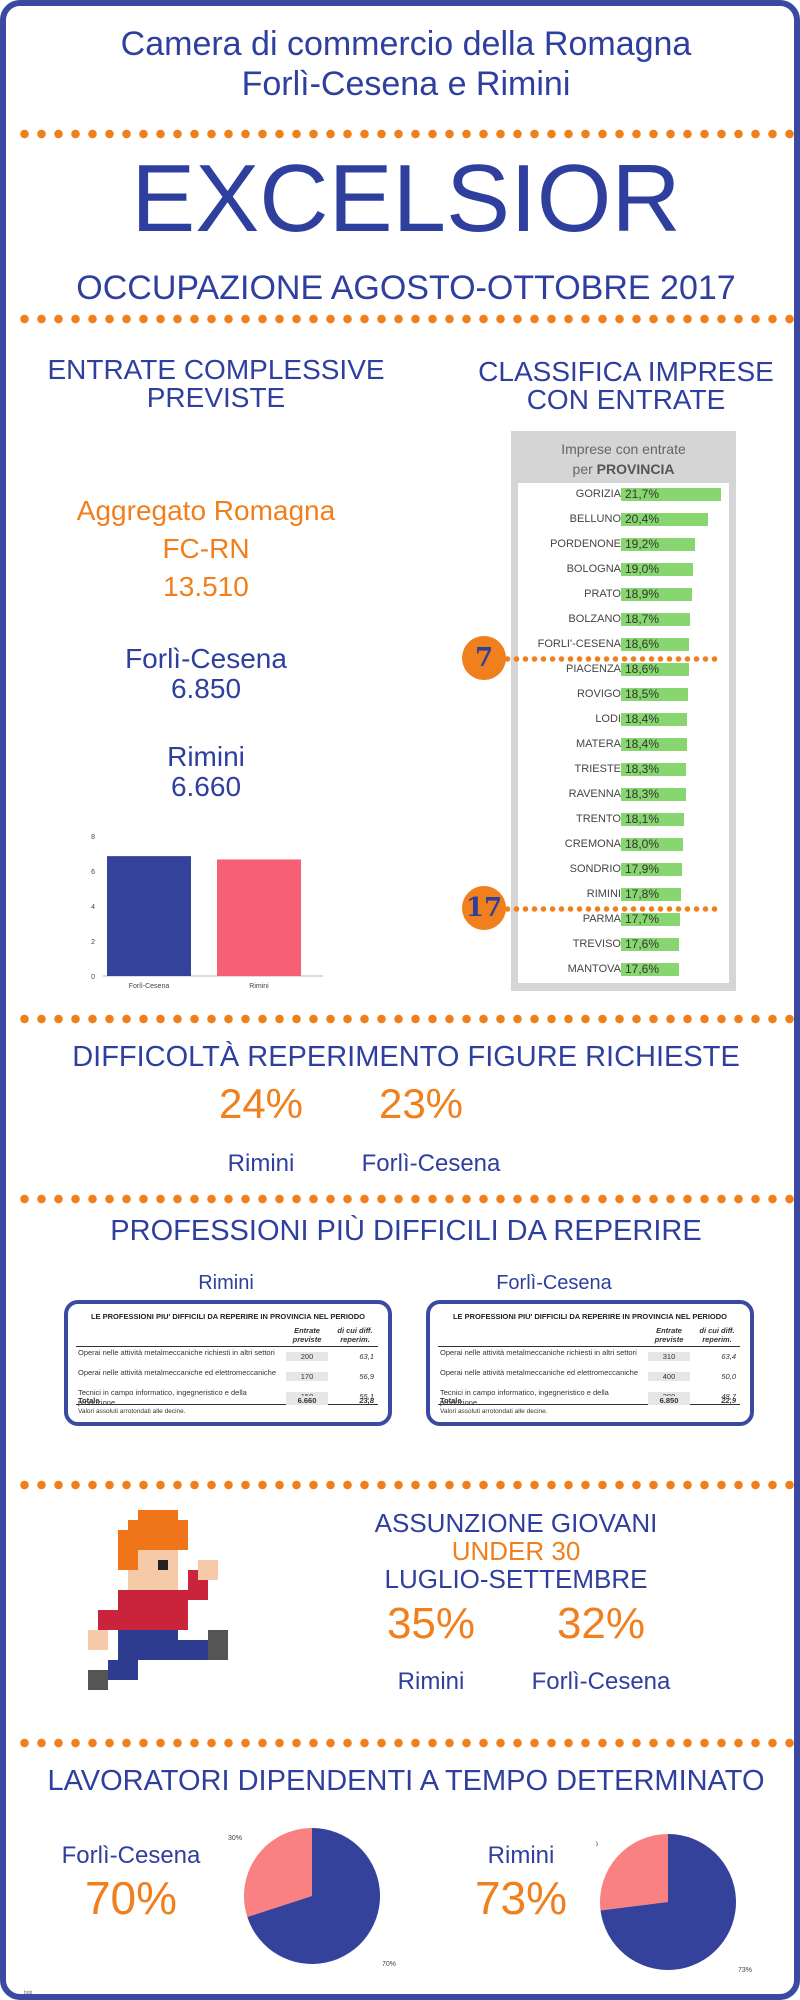  Describe the element at coordinates (623, 720) in the screenshot. I see `ranking-row: LODI 18,4%` at that location.